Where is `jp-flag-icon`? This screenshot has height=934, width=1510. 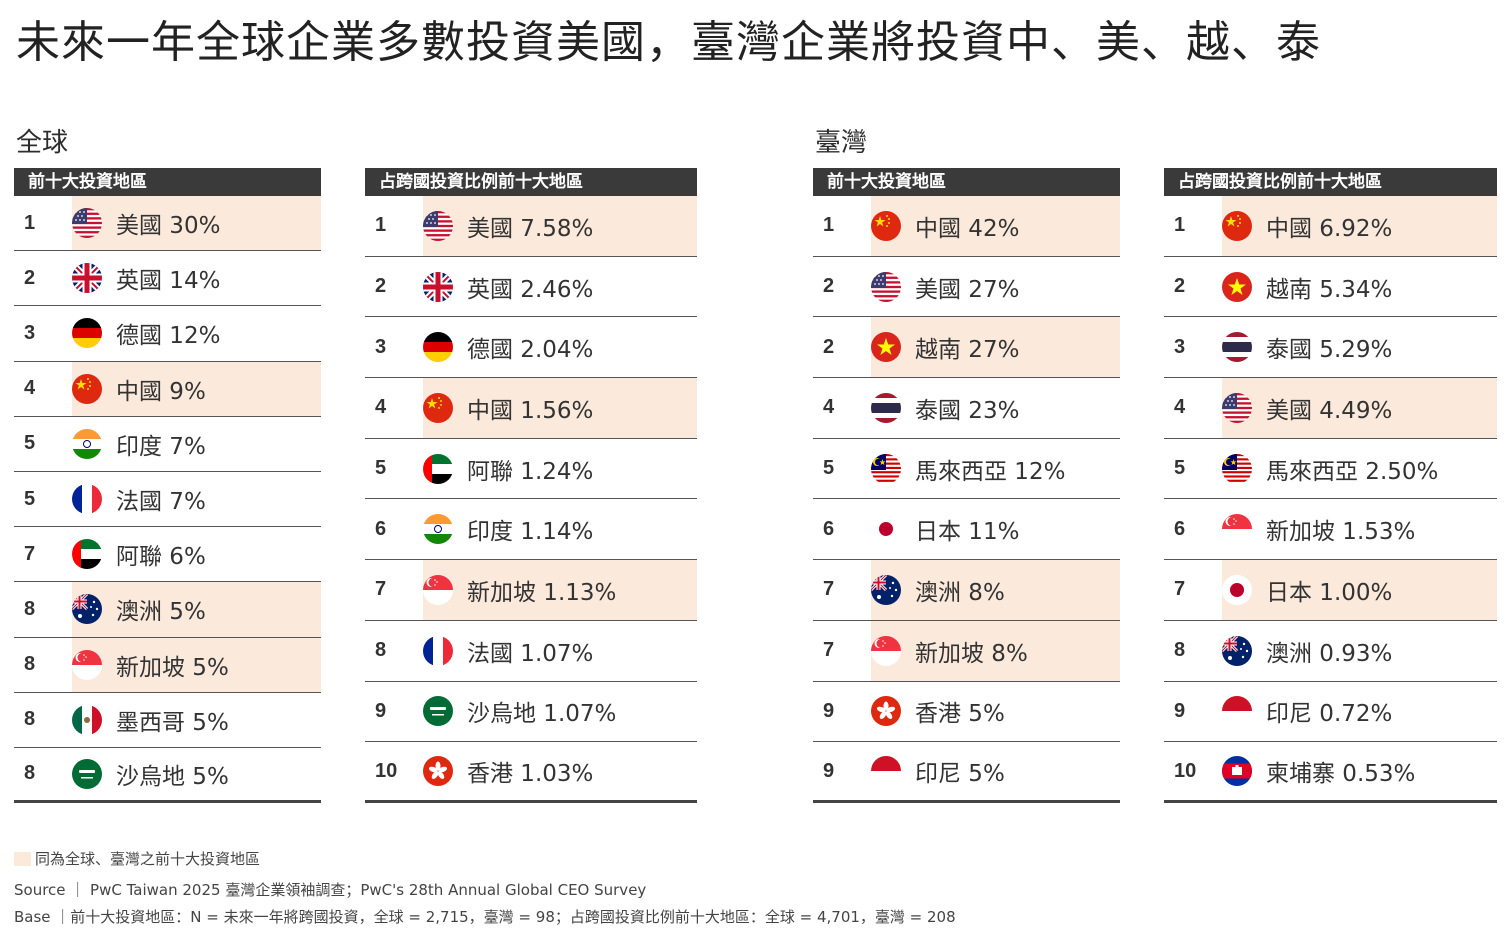
jp-flag-icon is located at coordinates (886, 529).